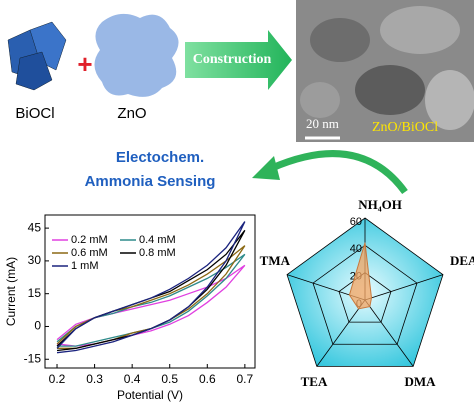 The image size is (474, 411). I want to click on biocl-icon, so click(37, 56).